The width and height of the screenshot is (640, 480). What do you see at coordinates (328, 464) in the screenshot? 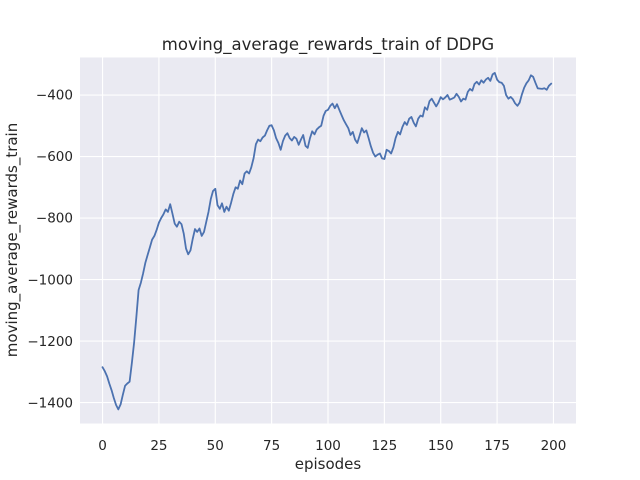
I see `x-axis-label: episodes` at bounding box center [328, 464].